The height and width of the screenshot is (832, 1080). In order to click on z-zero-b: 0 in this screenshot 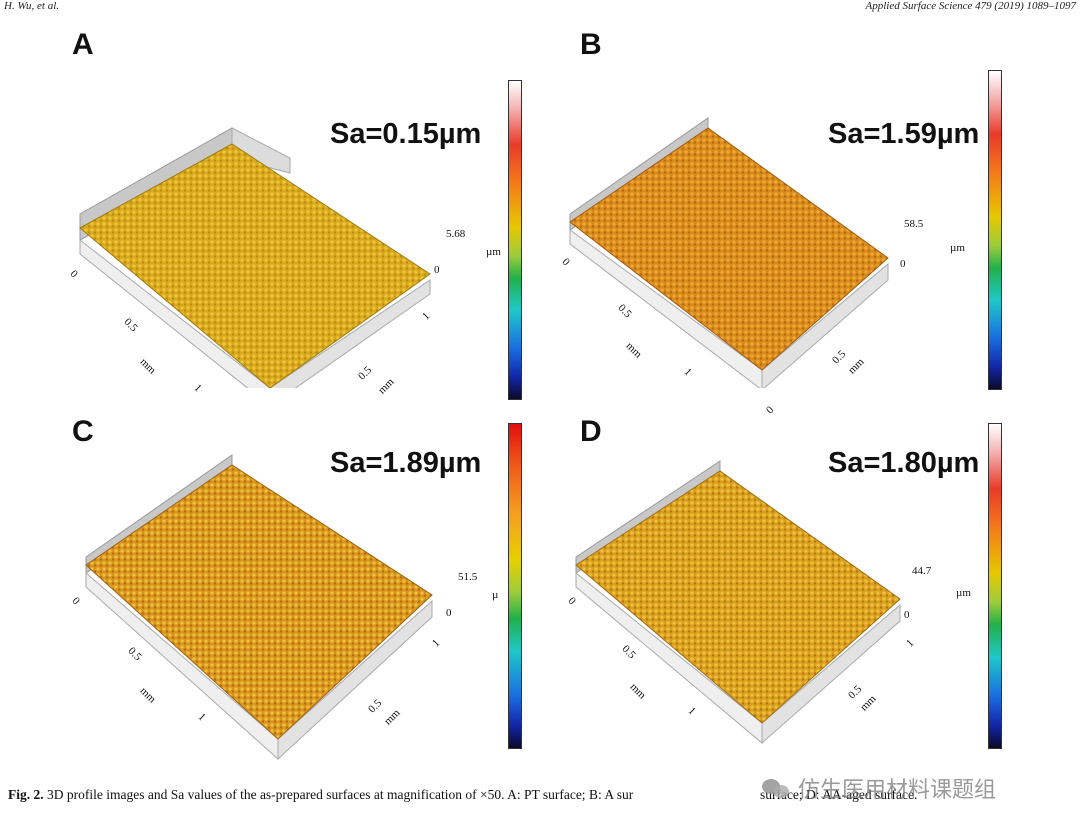, I will do `click(903, 264)`.